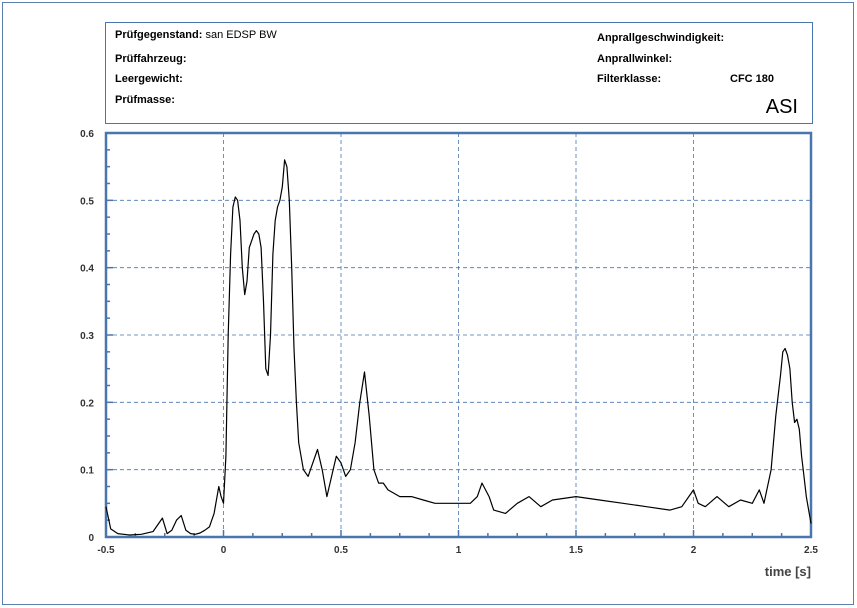 Image resolution: width=857 pixels, height=608 pixels. I want to click on leergewicht-row: Leergewicht:, so click(149, 79).